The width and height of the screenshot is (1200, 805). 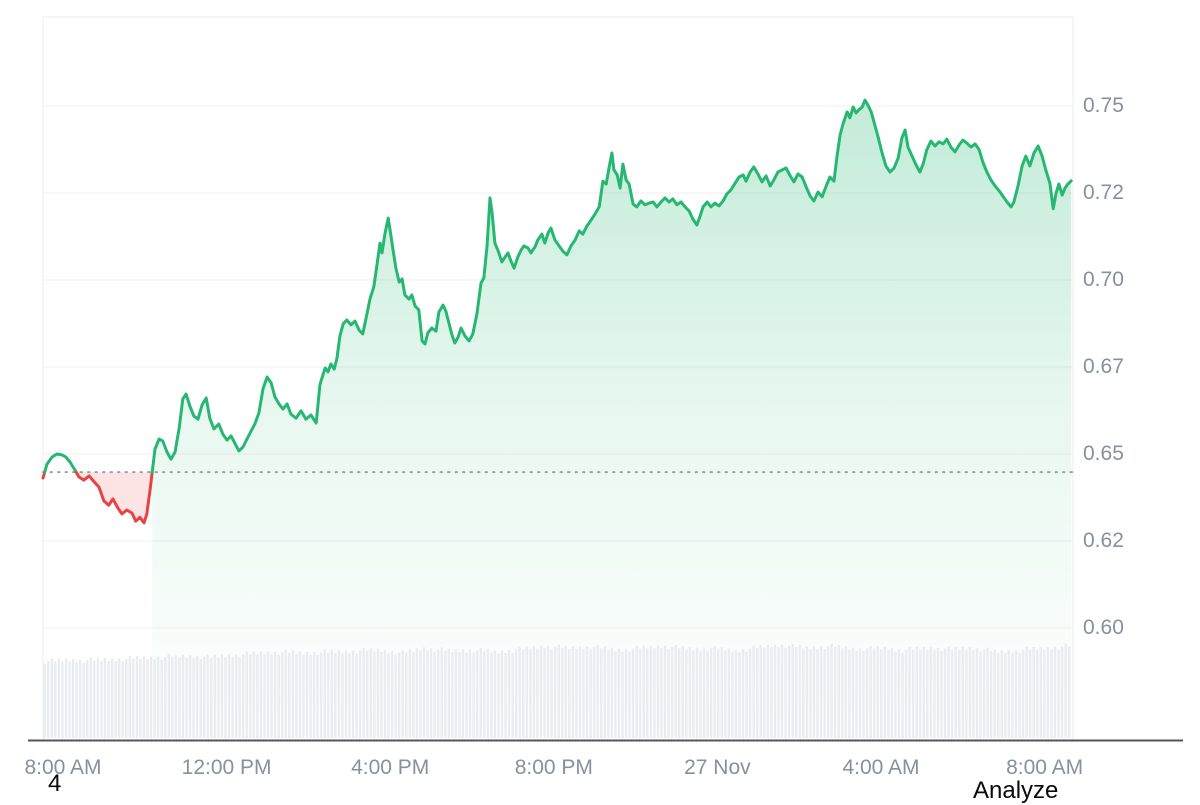 I want to click on y-axis-label: 0.70, so click(x=1103, y=279).